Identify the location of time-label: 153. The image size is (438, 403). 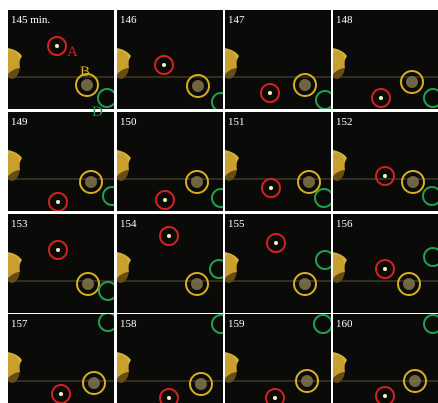
(19, 224).